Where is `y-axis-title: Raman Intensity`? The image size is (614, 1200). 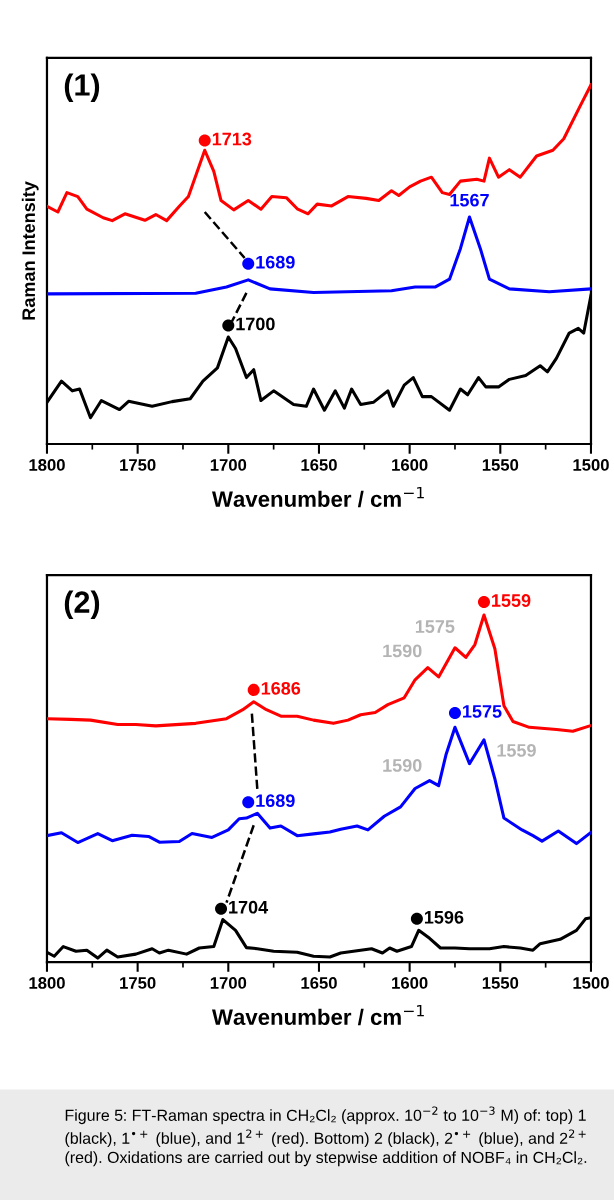 y-axis-title: Raman Intensity is located at coordinates (30, 250).